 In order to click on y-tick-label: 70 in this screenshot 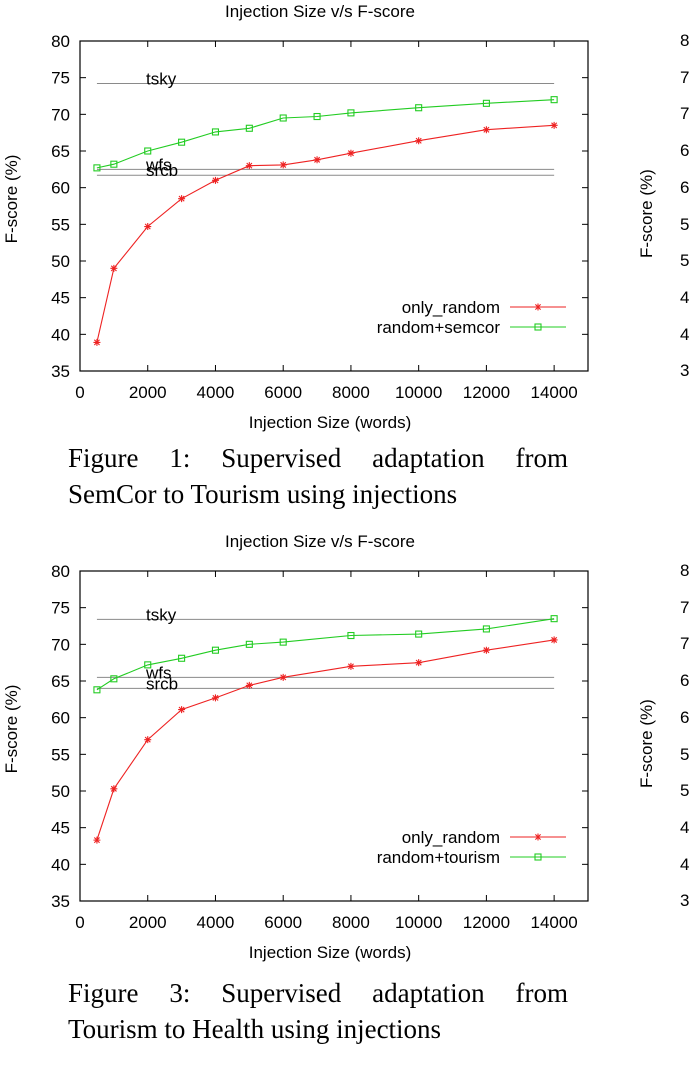, I will do `click(60, 114)`.